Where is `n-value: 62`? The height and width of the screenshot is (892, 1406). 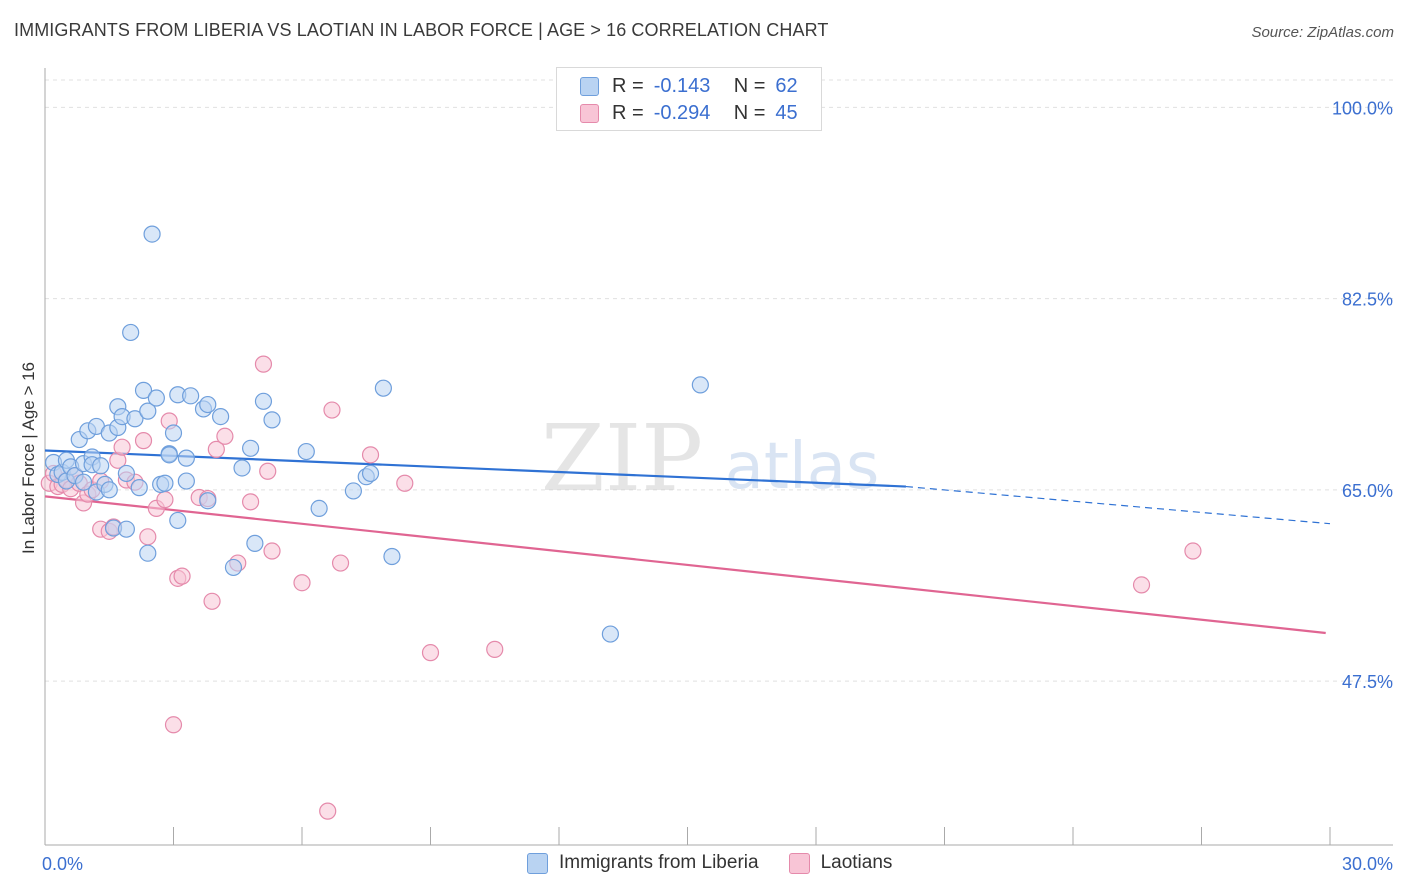 n-value: 62 is located at coordinates (786, 85).